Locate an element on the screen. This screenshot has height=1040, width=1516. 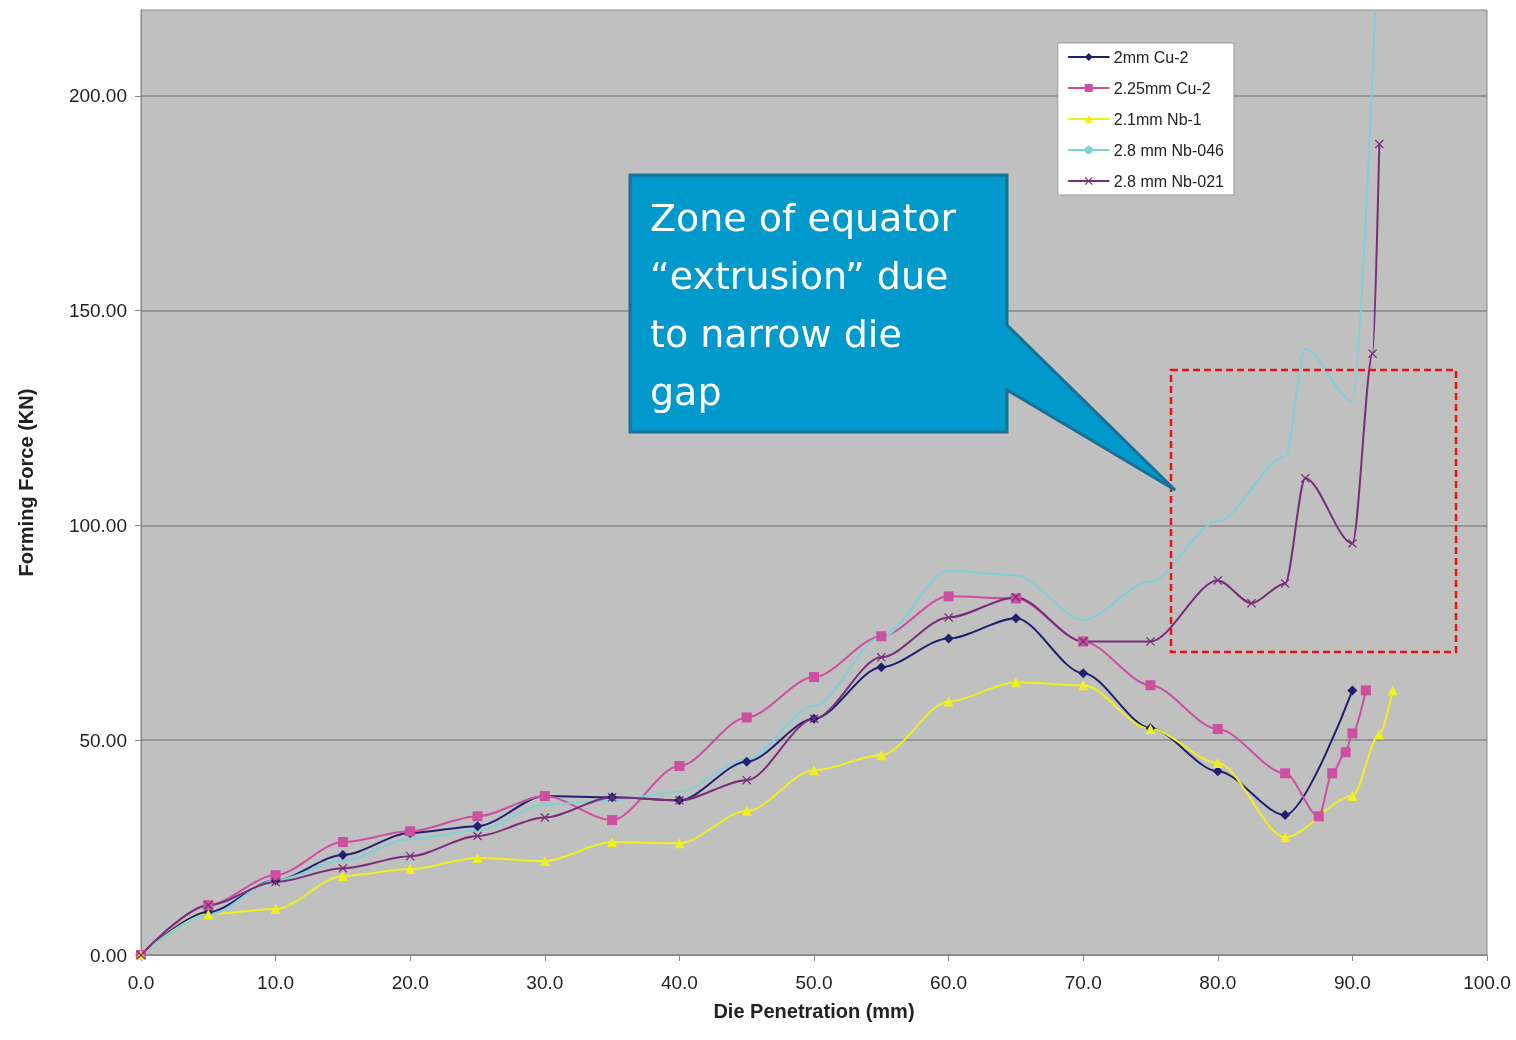
y-tick-label: 50.00 is located at coordinates (103, 740).